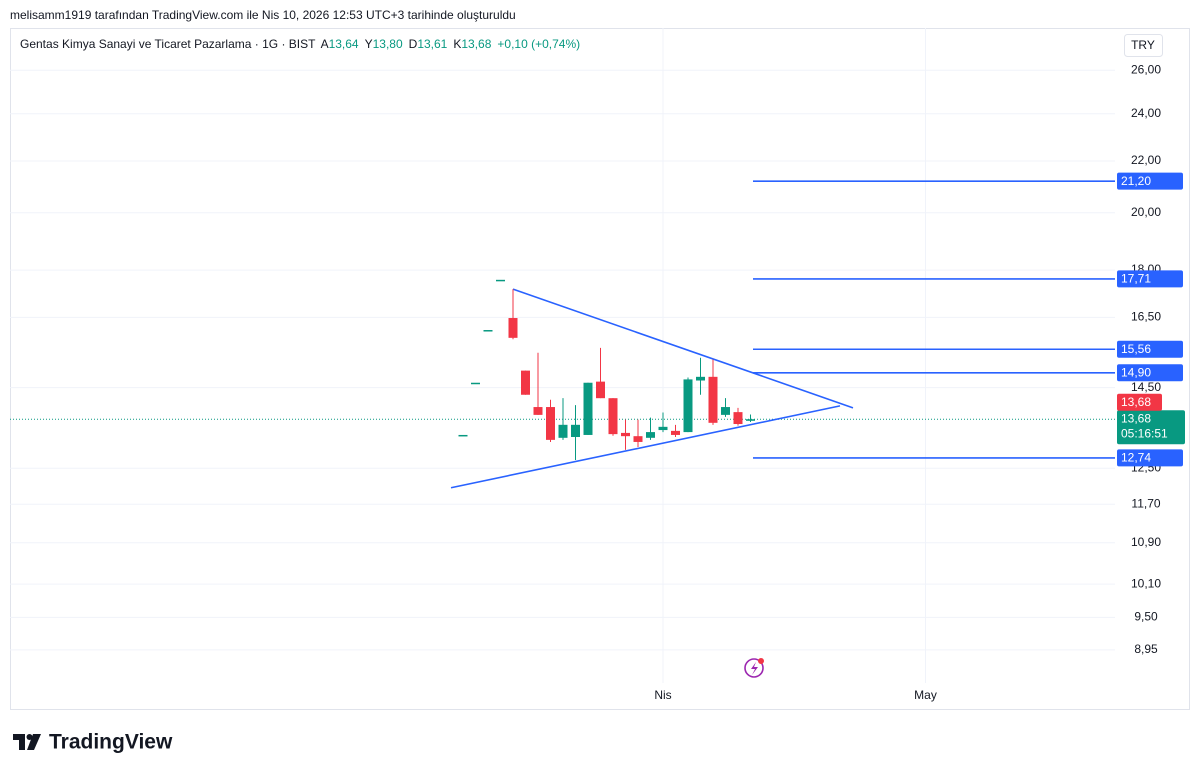  What do you see at coordinates (925, 695) in the screenshot?
I see `x-tick-label: May` at bounding box center [925, 695].